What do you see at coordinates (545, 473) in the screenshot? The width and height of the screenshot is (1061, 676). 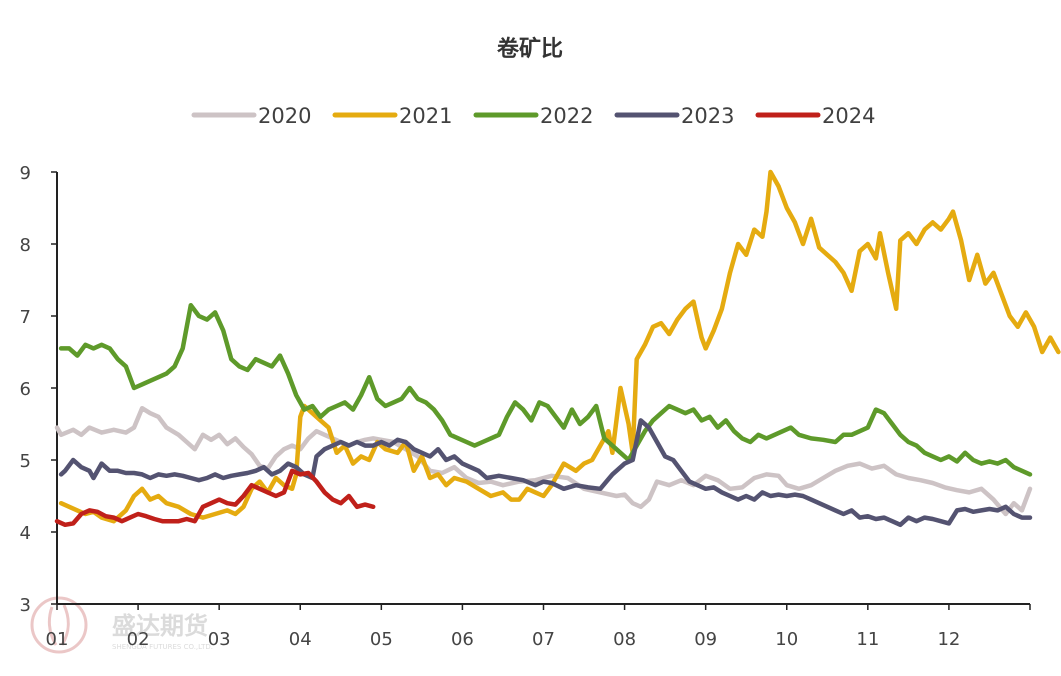 I see `series-line-2023` at bounding box center [545, 473].